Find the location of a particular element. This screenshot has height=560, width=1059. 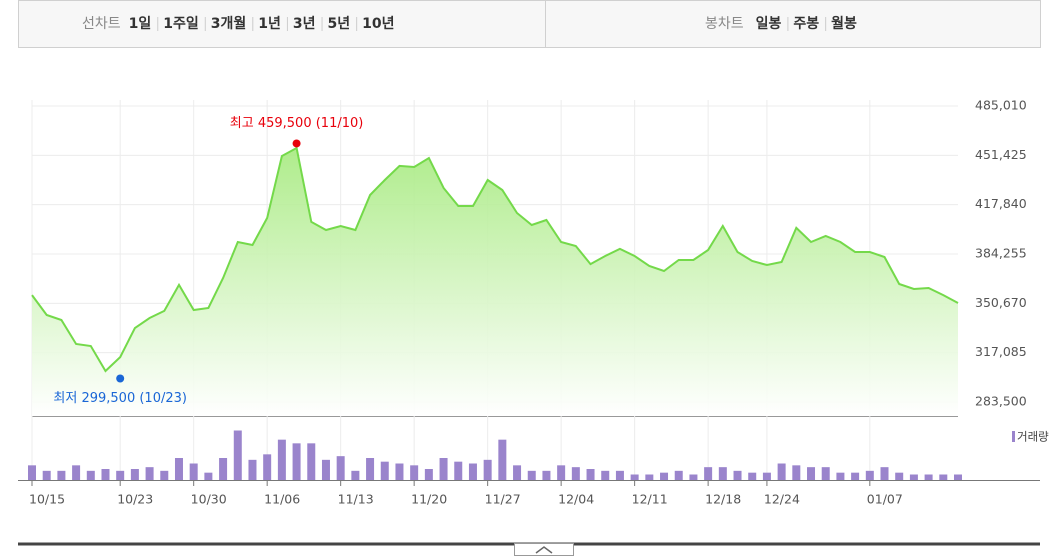

toolbar-label: 봉차트 is located at coordinates (724, 24).